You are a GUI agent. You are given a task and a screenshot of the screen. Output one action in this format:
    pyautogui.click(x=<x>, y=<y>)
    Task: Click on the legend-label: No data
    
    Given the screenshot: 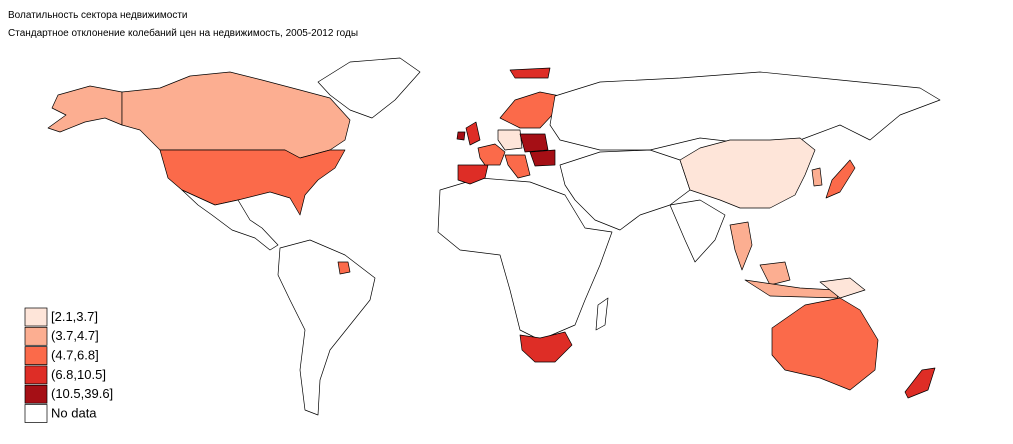 What is the action you would take?
    pyautogui.click(x=74, y=412)
    